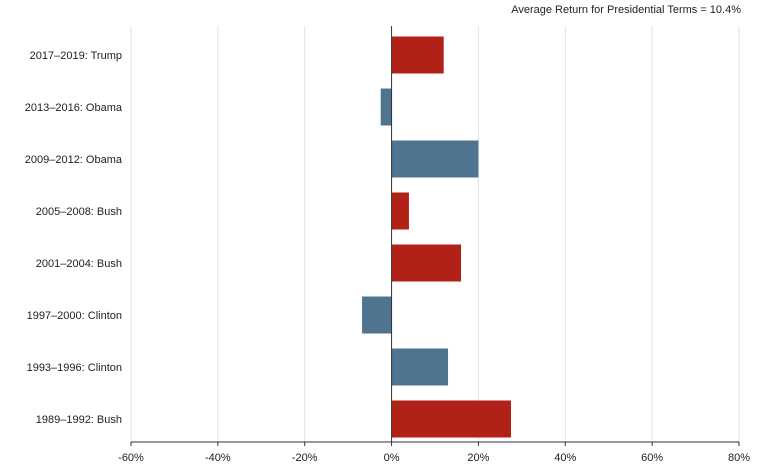  What do you see at coordinates (74, 108) in the screenshot?
I see `category-label: 2013–2016: Obama` at bounding box center [74, 108].